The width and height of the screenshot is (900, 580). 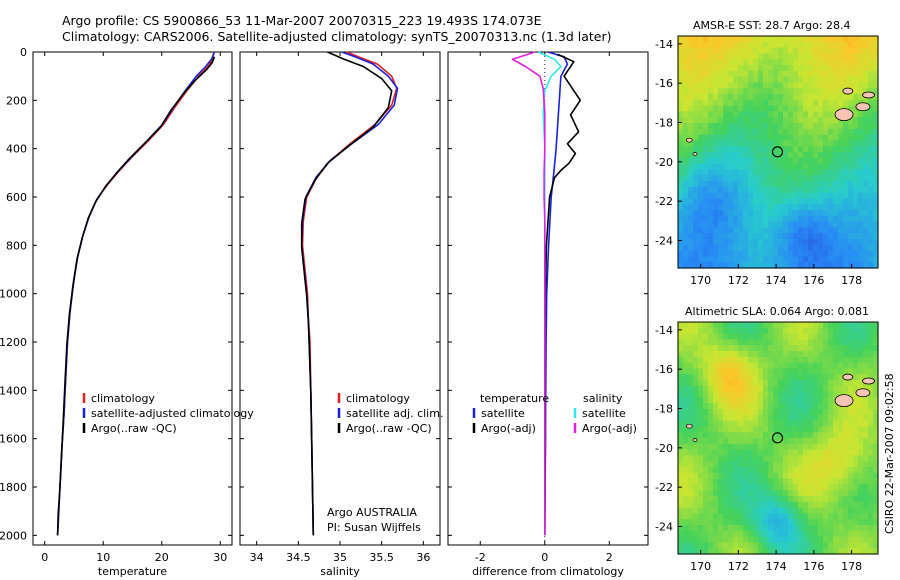 I want to click on sst-map-cells, so click(x=778, y=152).